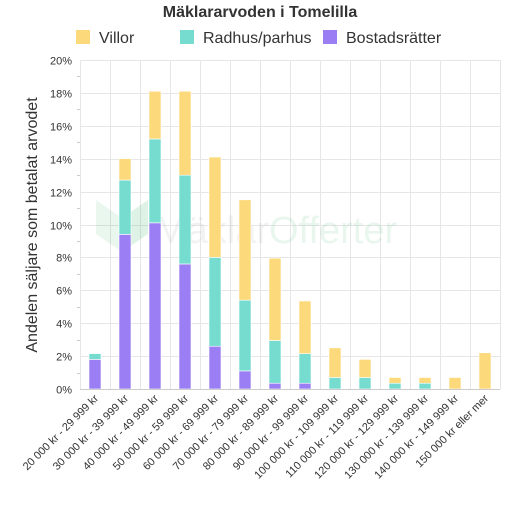  What do you see at coordinates (333, 231) in the screenshot?
I see `watermark-text-accent: Offerter` at bounding box center [333, 231].